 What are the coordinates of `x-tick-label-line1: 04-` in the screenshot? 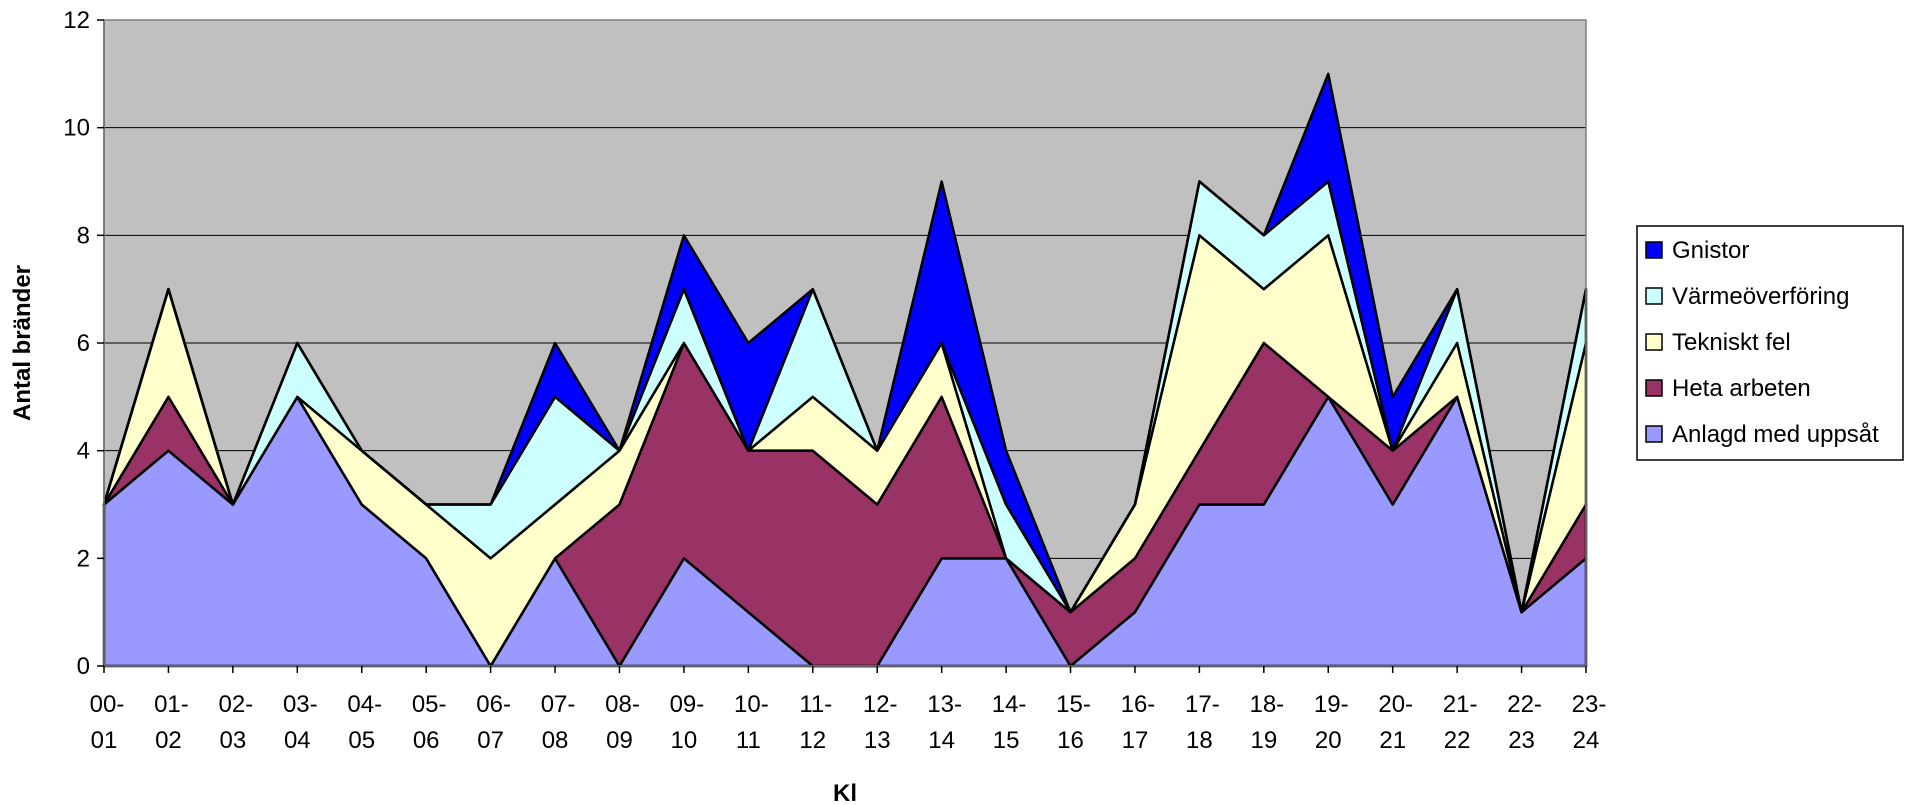 It's located at (364, 704).